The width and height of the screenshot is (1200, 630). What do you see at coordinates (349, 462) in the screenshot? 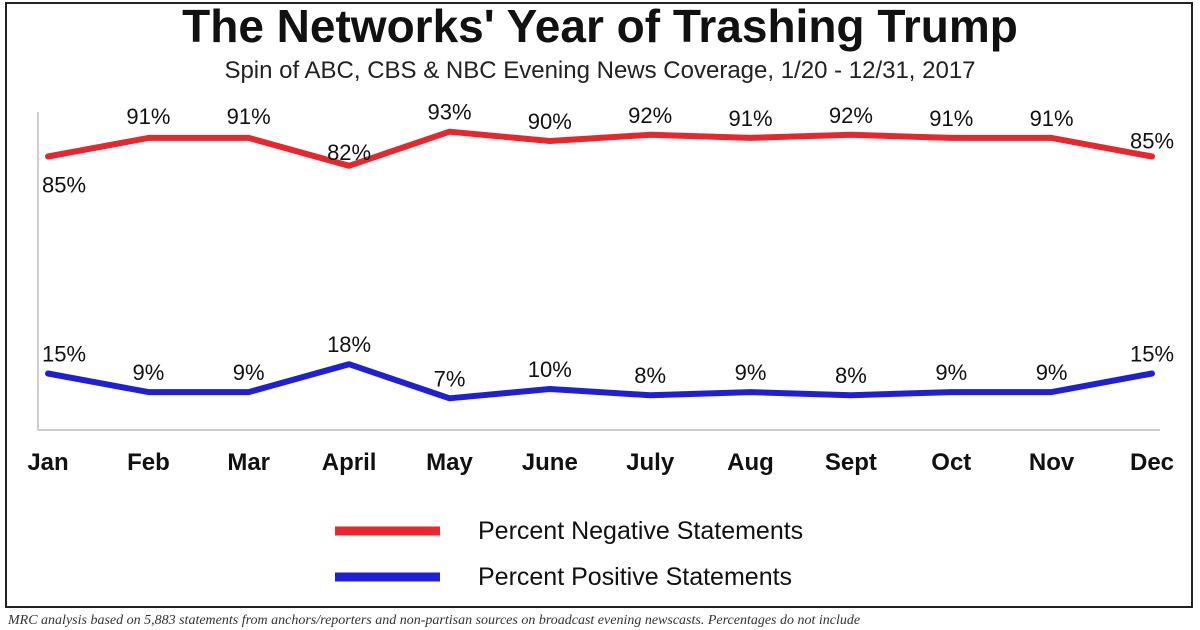
I see `x-tick-label: April` at bounding box center [349, 462].